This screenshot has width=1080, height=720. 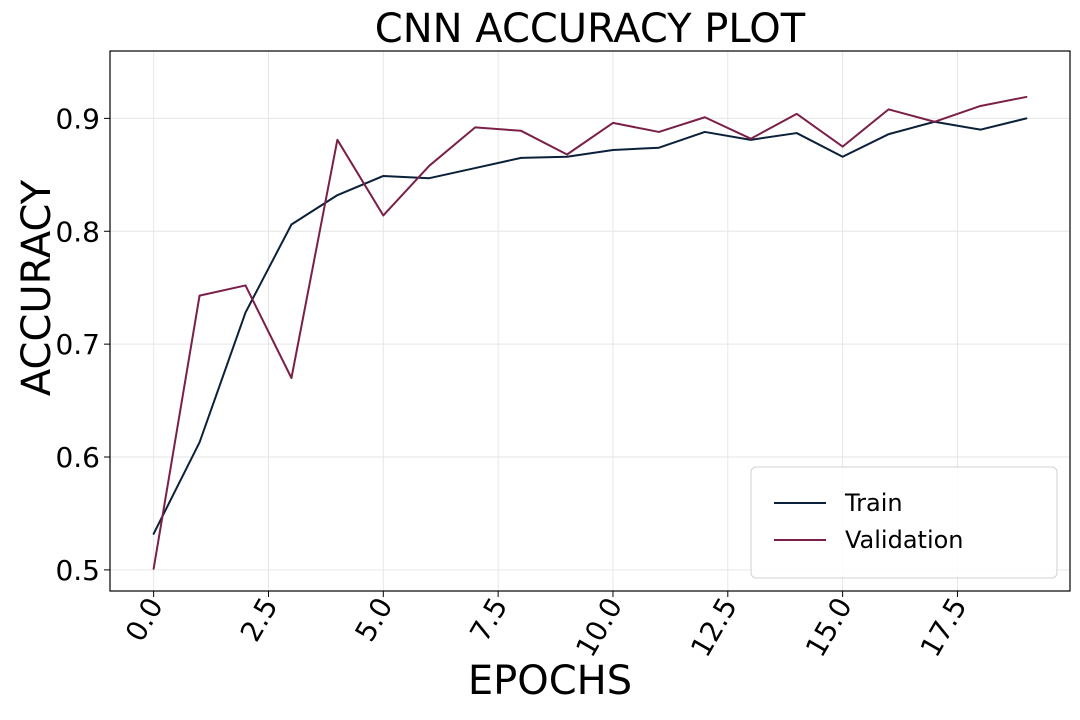 What do you see at coordinates (488, 619) in the screenshot?
I see `x-tick-label: 7.5` at bounding box center [488, 619].